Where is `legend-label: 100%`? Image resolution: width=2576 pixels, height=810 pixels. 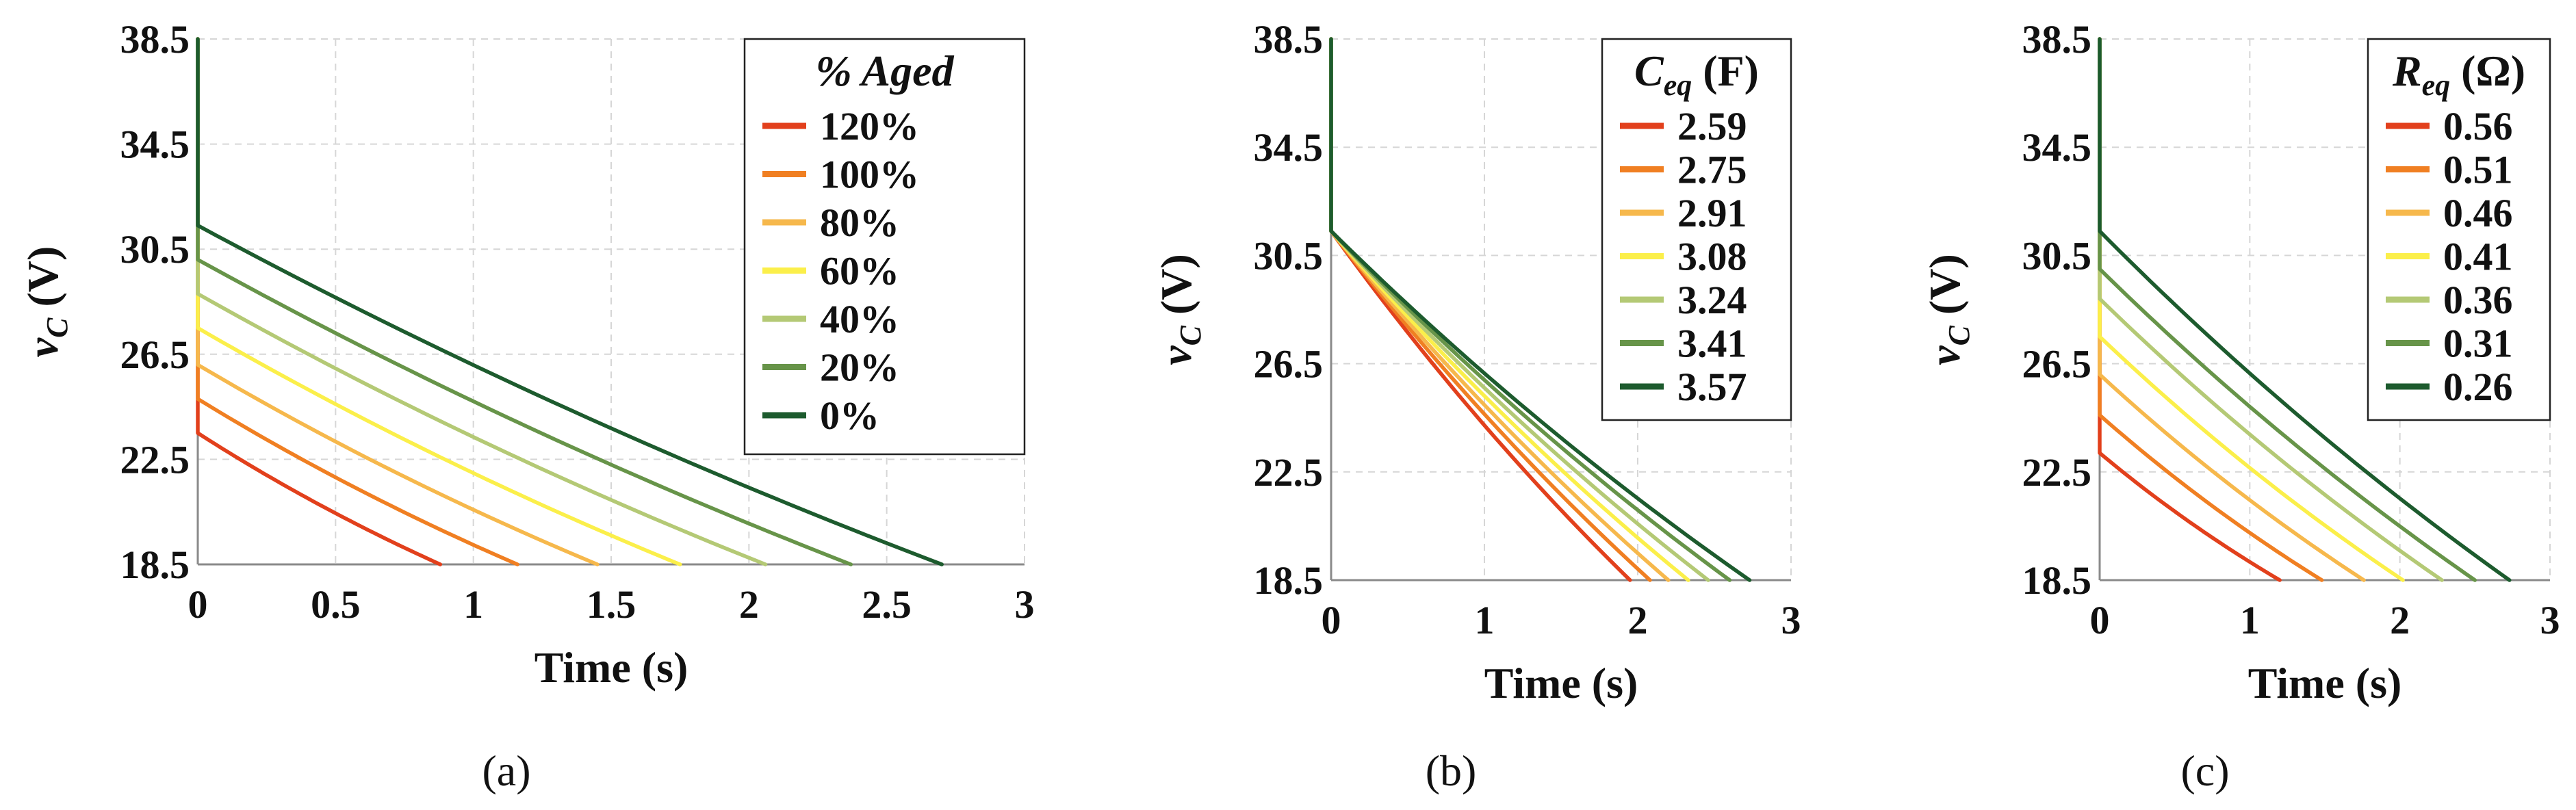
legend-label: 100% is located at coordinates (869, 175).